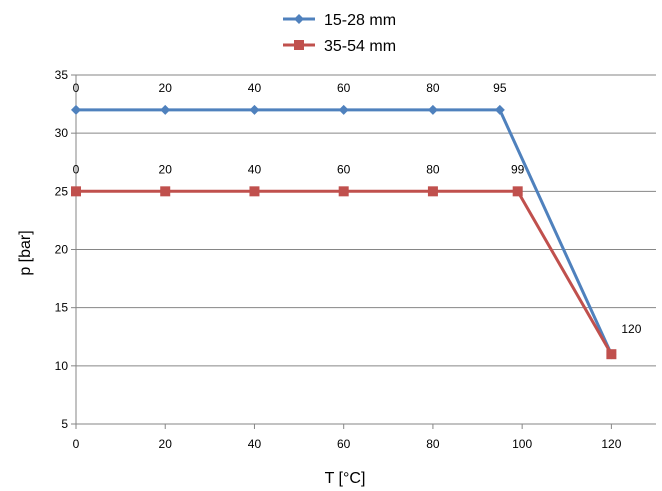  Describe the element at coordinates (611, 444) in the screenshot. I see `x-tick-label: 120` at that location.